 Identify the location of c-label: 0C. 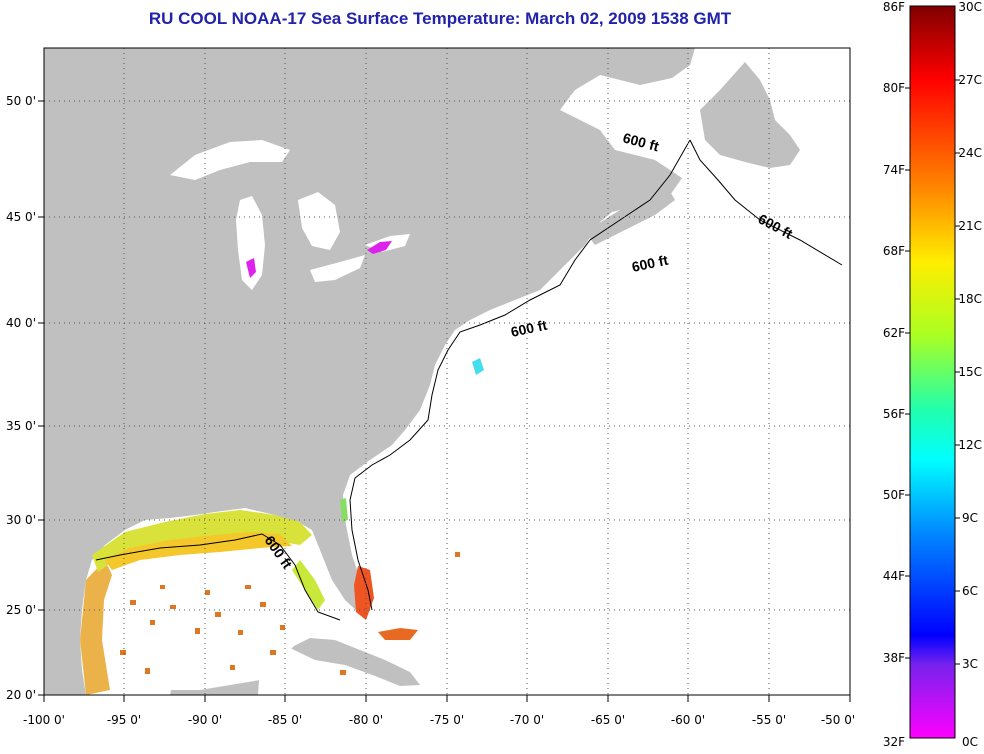
(970, 742).